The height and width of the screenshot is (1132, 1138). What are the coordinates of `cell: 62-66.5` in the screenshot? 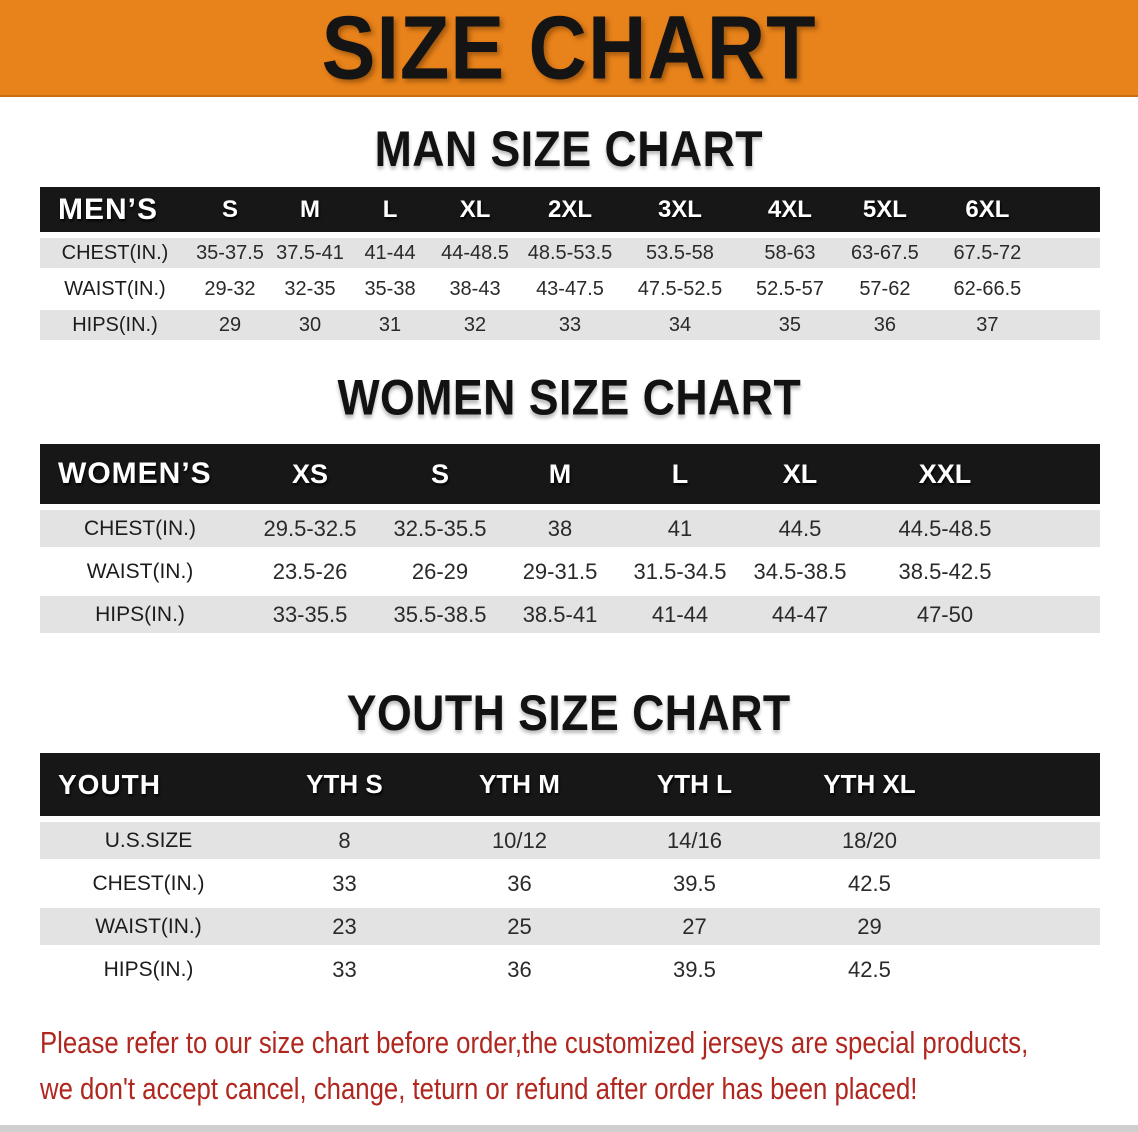 It's located at (987, 289).